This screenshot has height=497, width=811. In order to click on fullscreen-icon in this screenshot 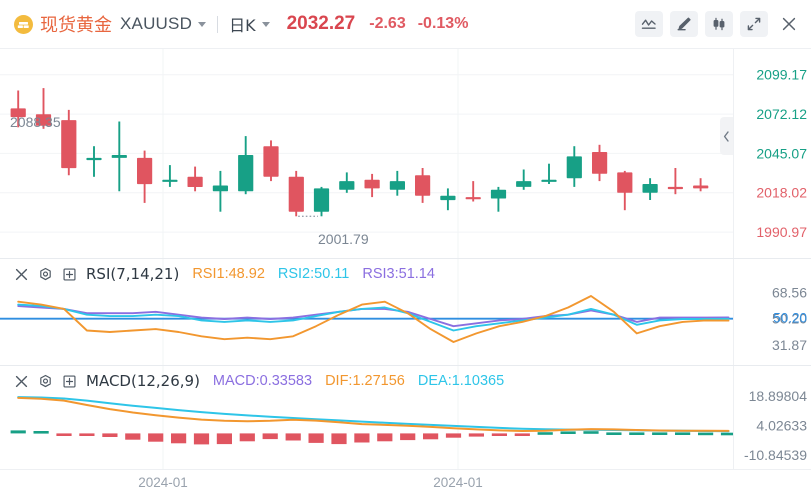, I will do `click(754, 24)`.